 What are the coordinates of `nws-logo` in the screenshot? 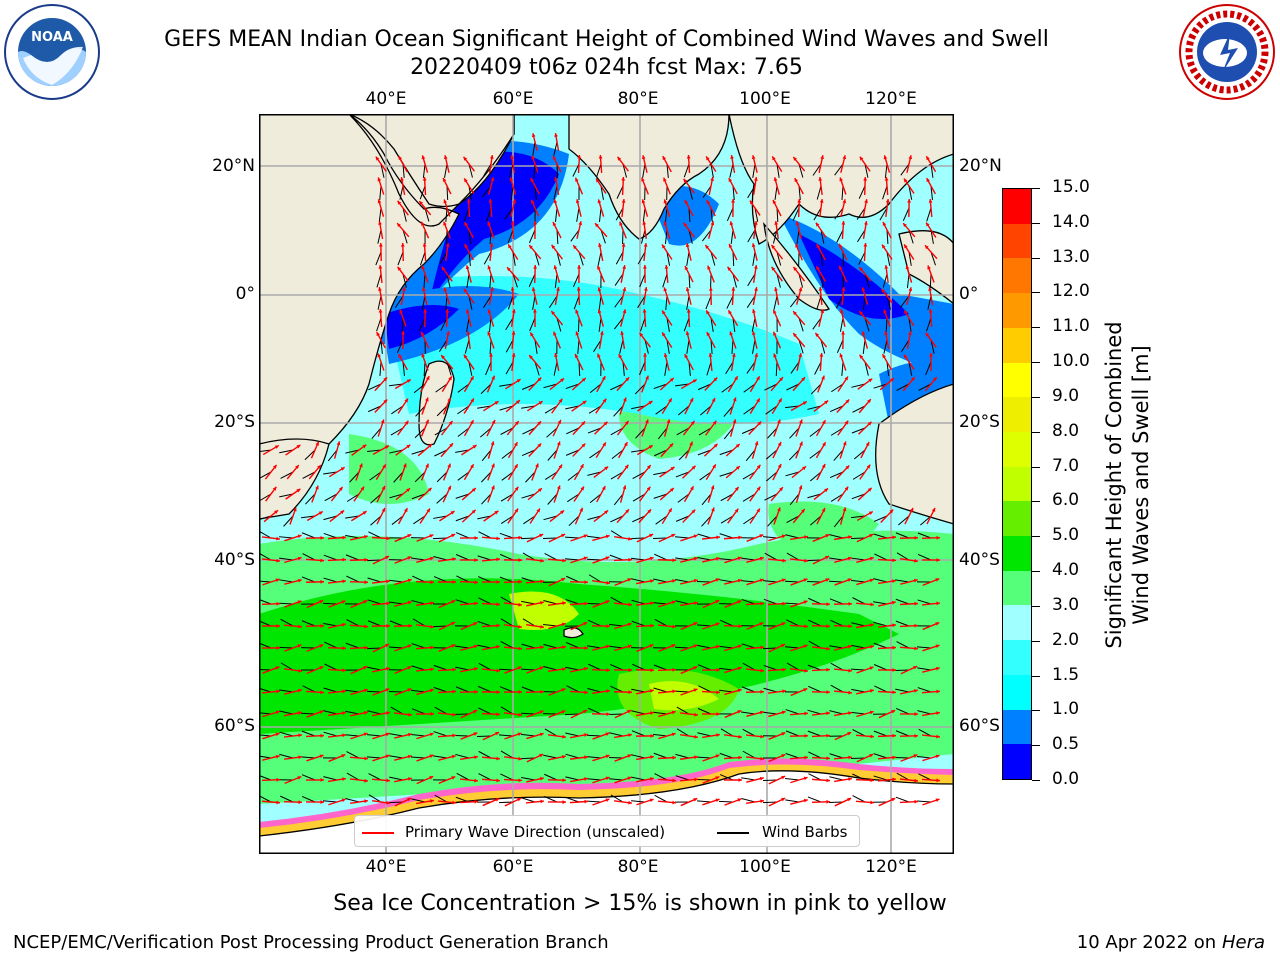 It's located at (1227, 52).